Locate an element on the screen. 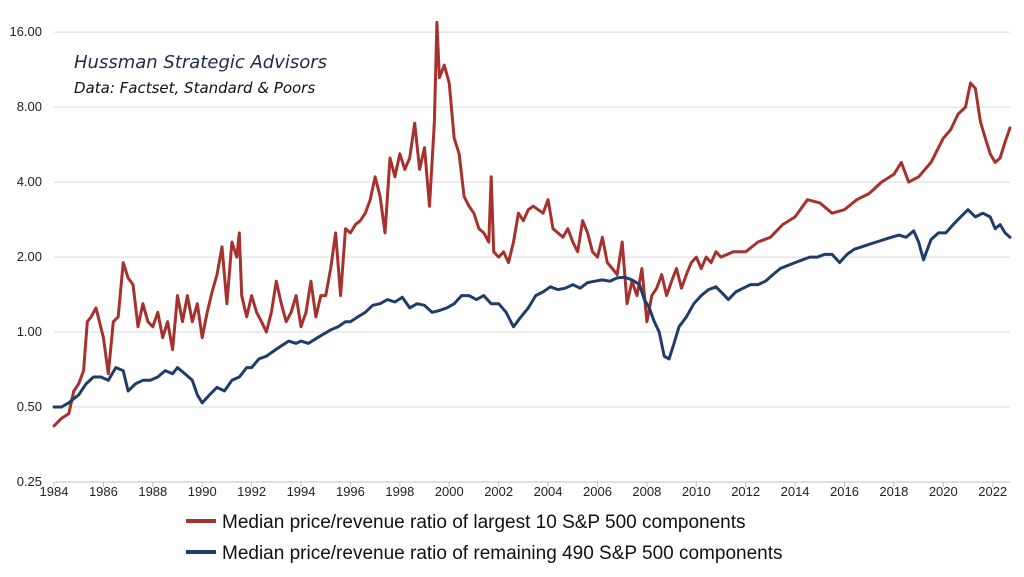 The height and width of the screenshot is (577, 1024). x-tick-label: 1990 is located at coordinates (202, 491).